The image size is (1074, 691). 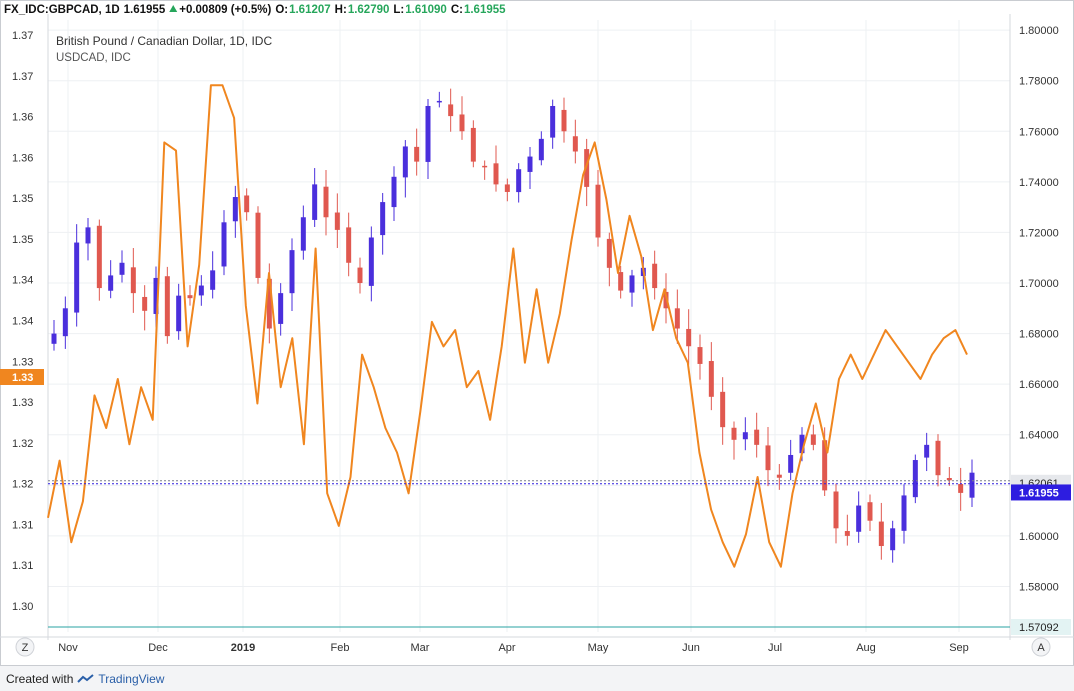 I want to click on header-high-label: H:, so click(x=341, y=10).